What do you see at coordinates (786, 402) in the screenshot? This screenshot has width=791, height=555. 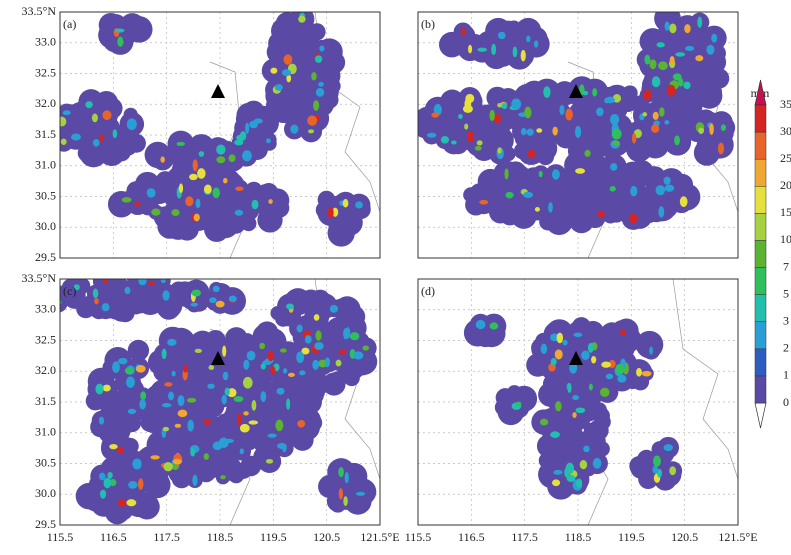 I see `colorbar-label: 0` at bounding box center [786, 402].